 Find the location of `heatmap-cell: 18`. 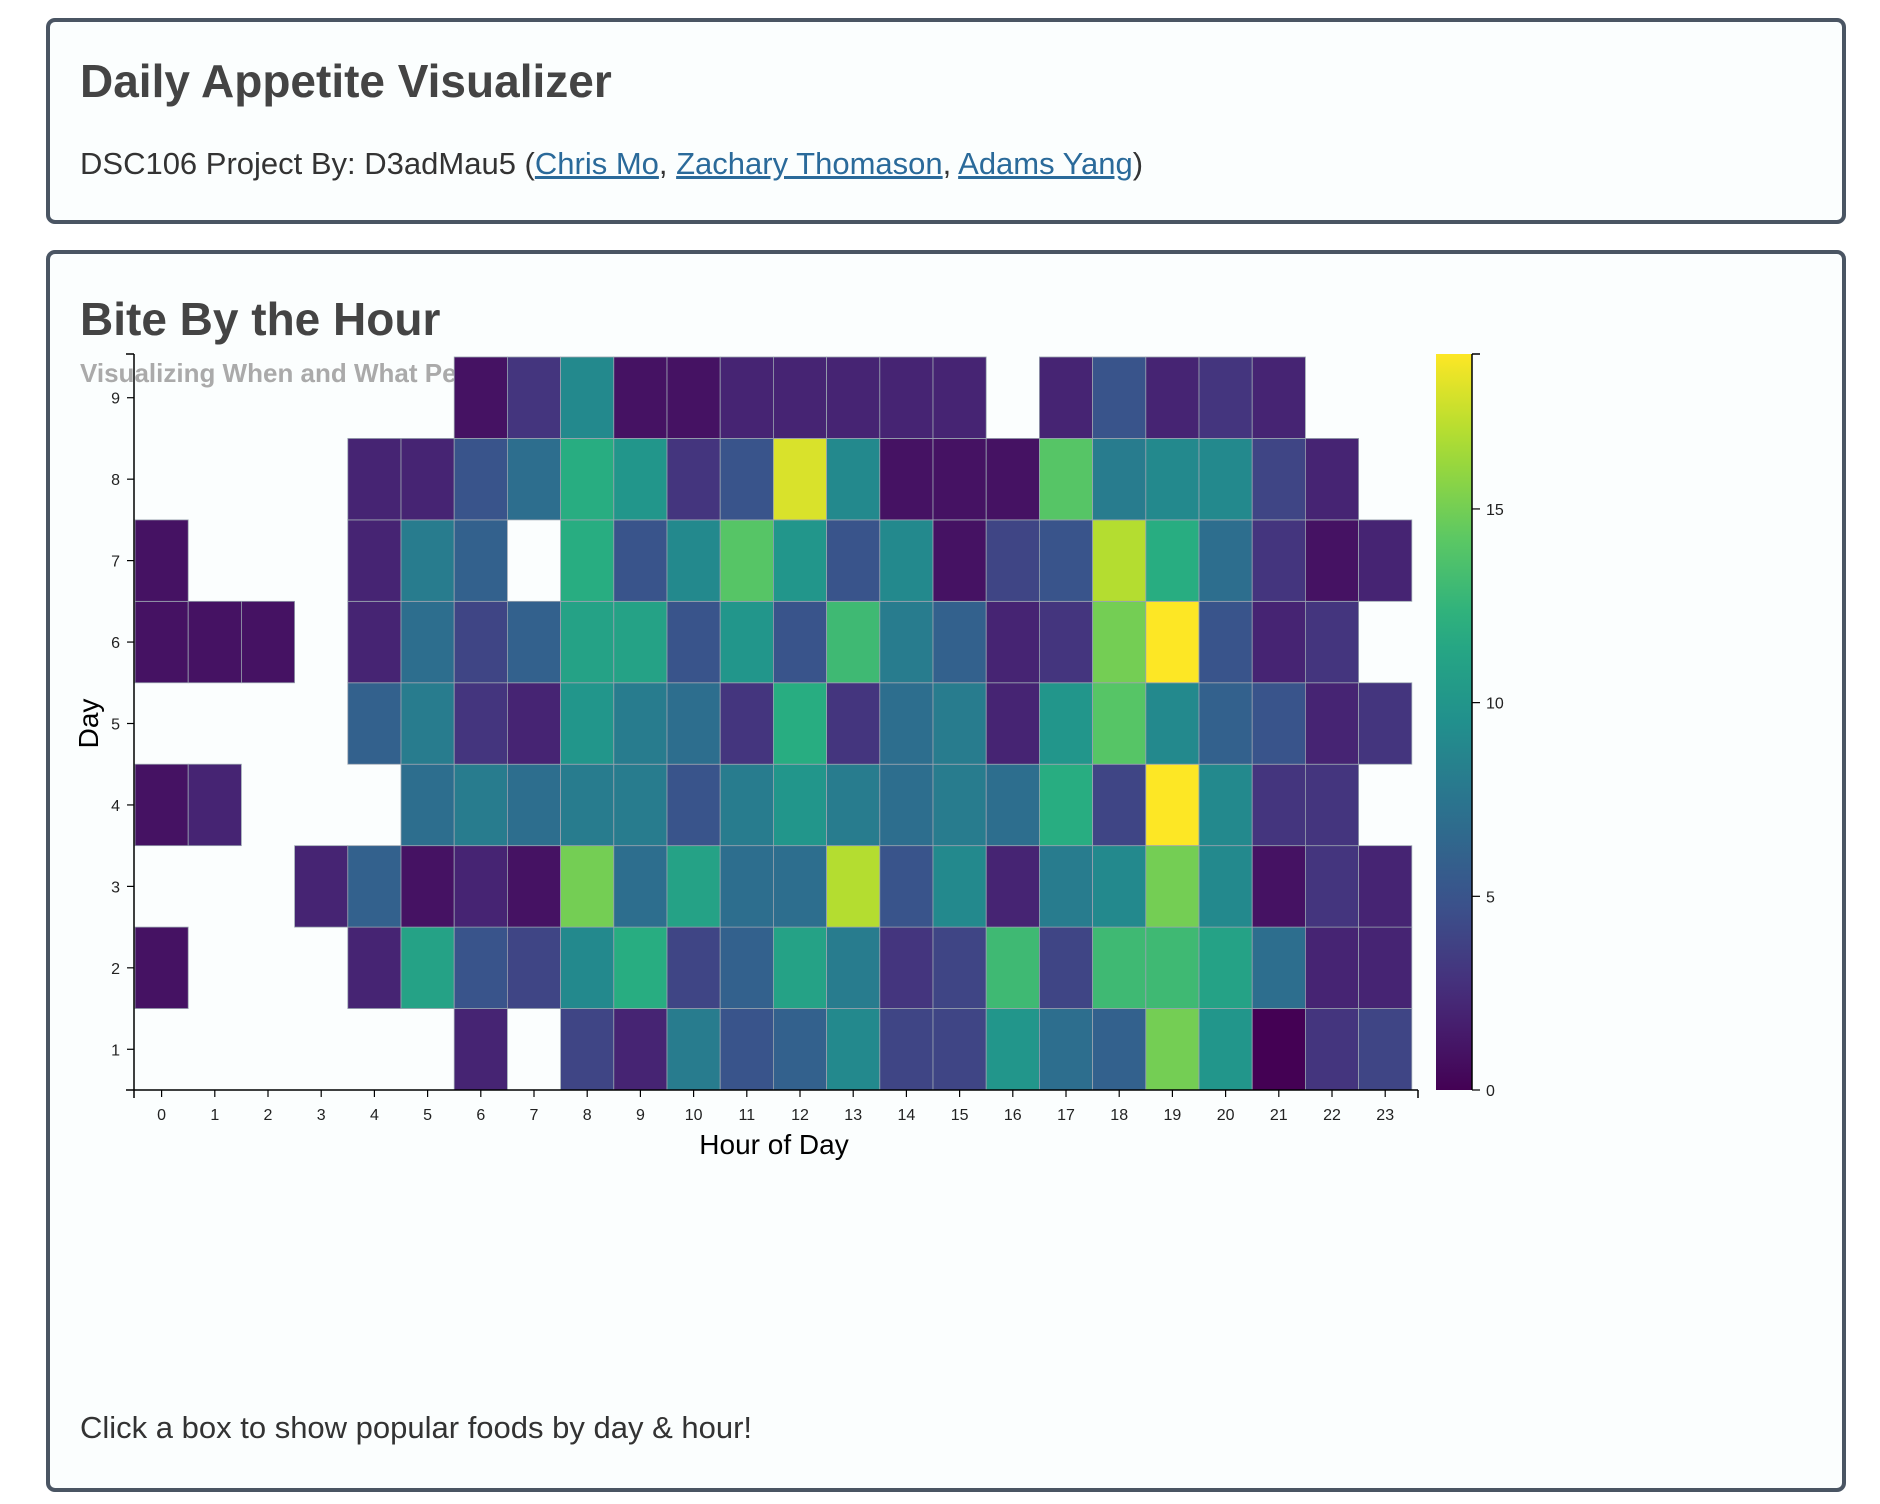

heatmap-cell: 18 is located at coordinates (800, 479).